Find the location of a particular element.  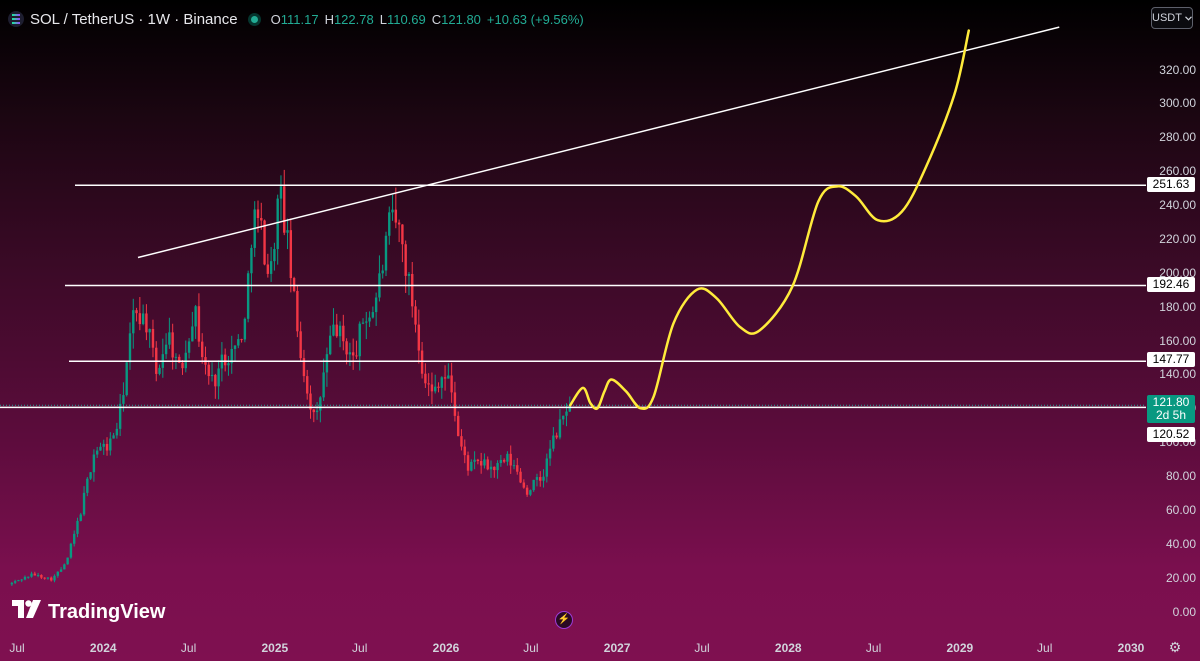

price-tick-label: 140.00 is located at coordinates (1177, 374).